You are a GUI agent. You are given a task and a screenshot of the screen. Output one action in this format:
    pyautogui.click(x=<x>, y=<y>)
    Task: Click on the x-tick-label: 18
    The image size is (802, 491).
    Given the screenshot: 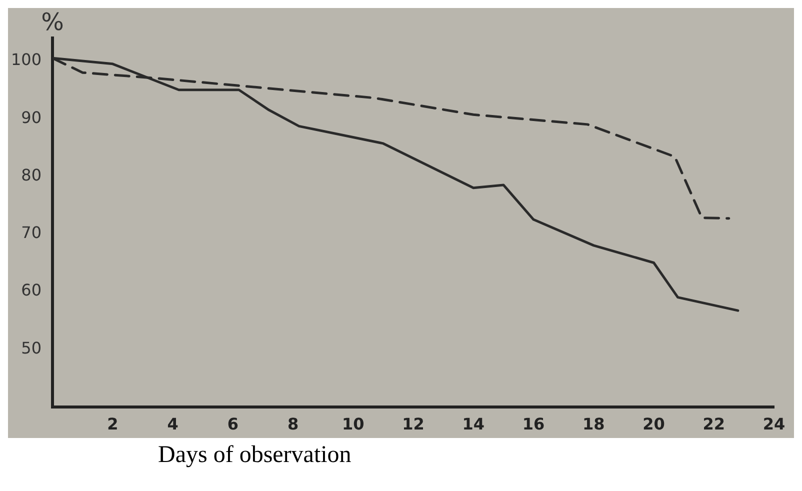 What is the action you would take?
    pyautogui.click(x=593, y=424)
    